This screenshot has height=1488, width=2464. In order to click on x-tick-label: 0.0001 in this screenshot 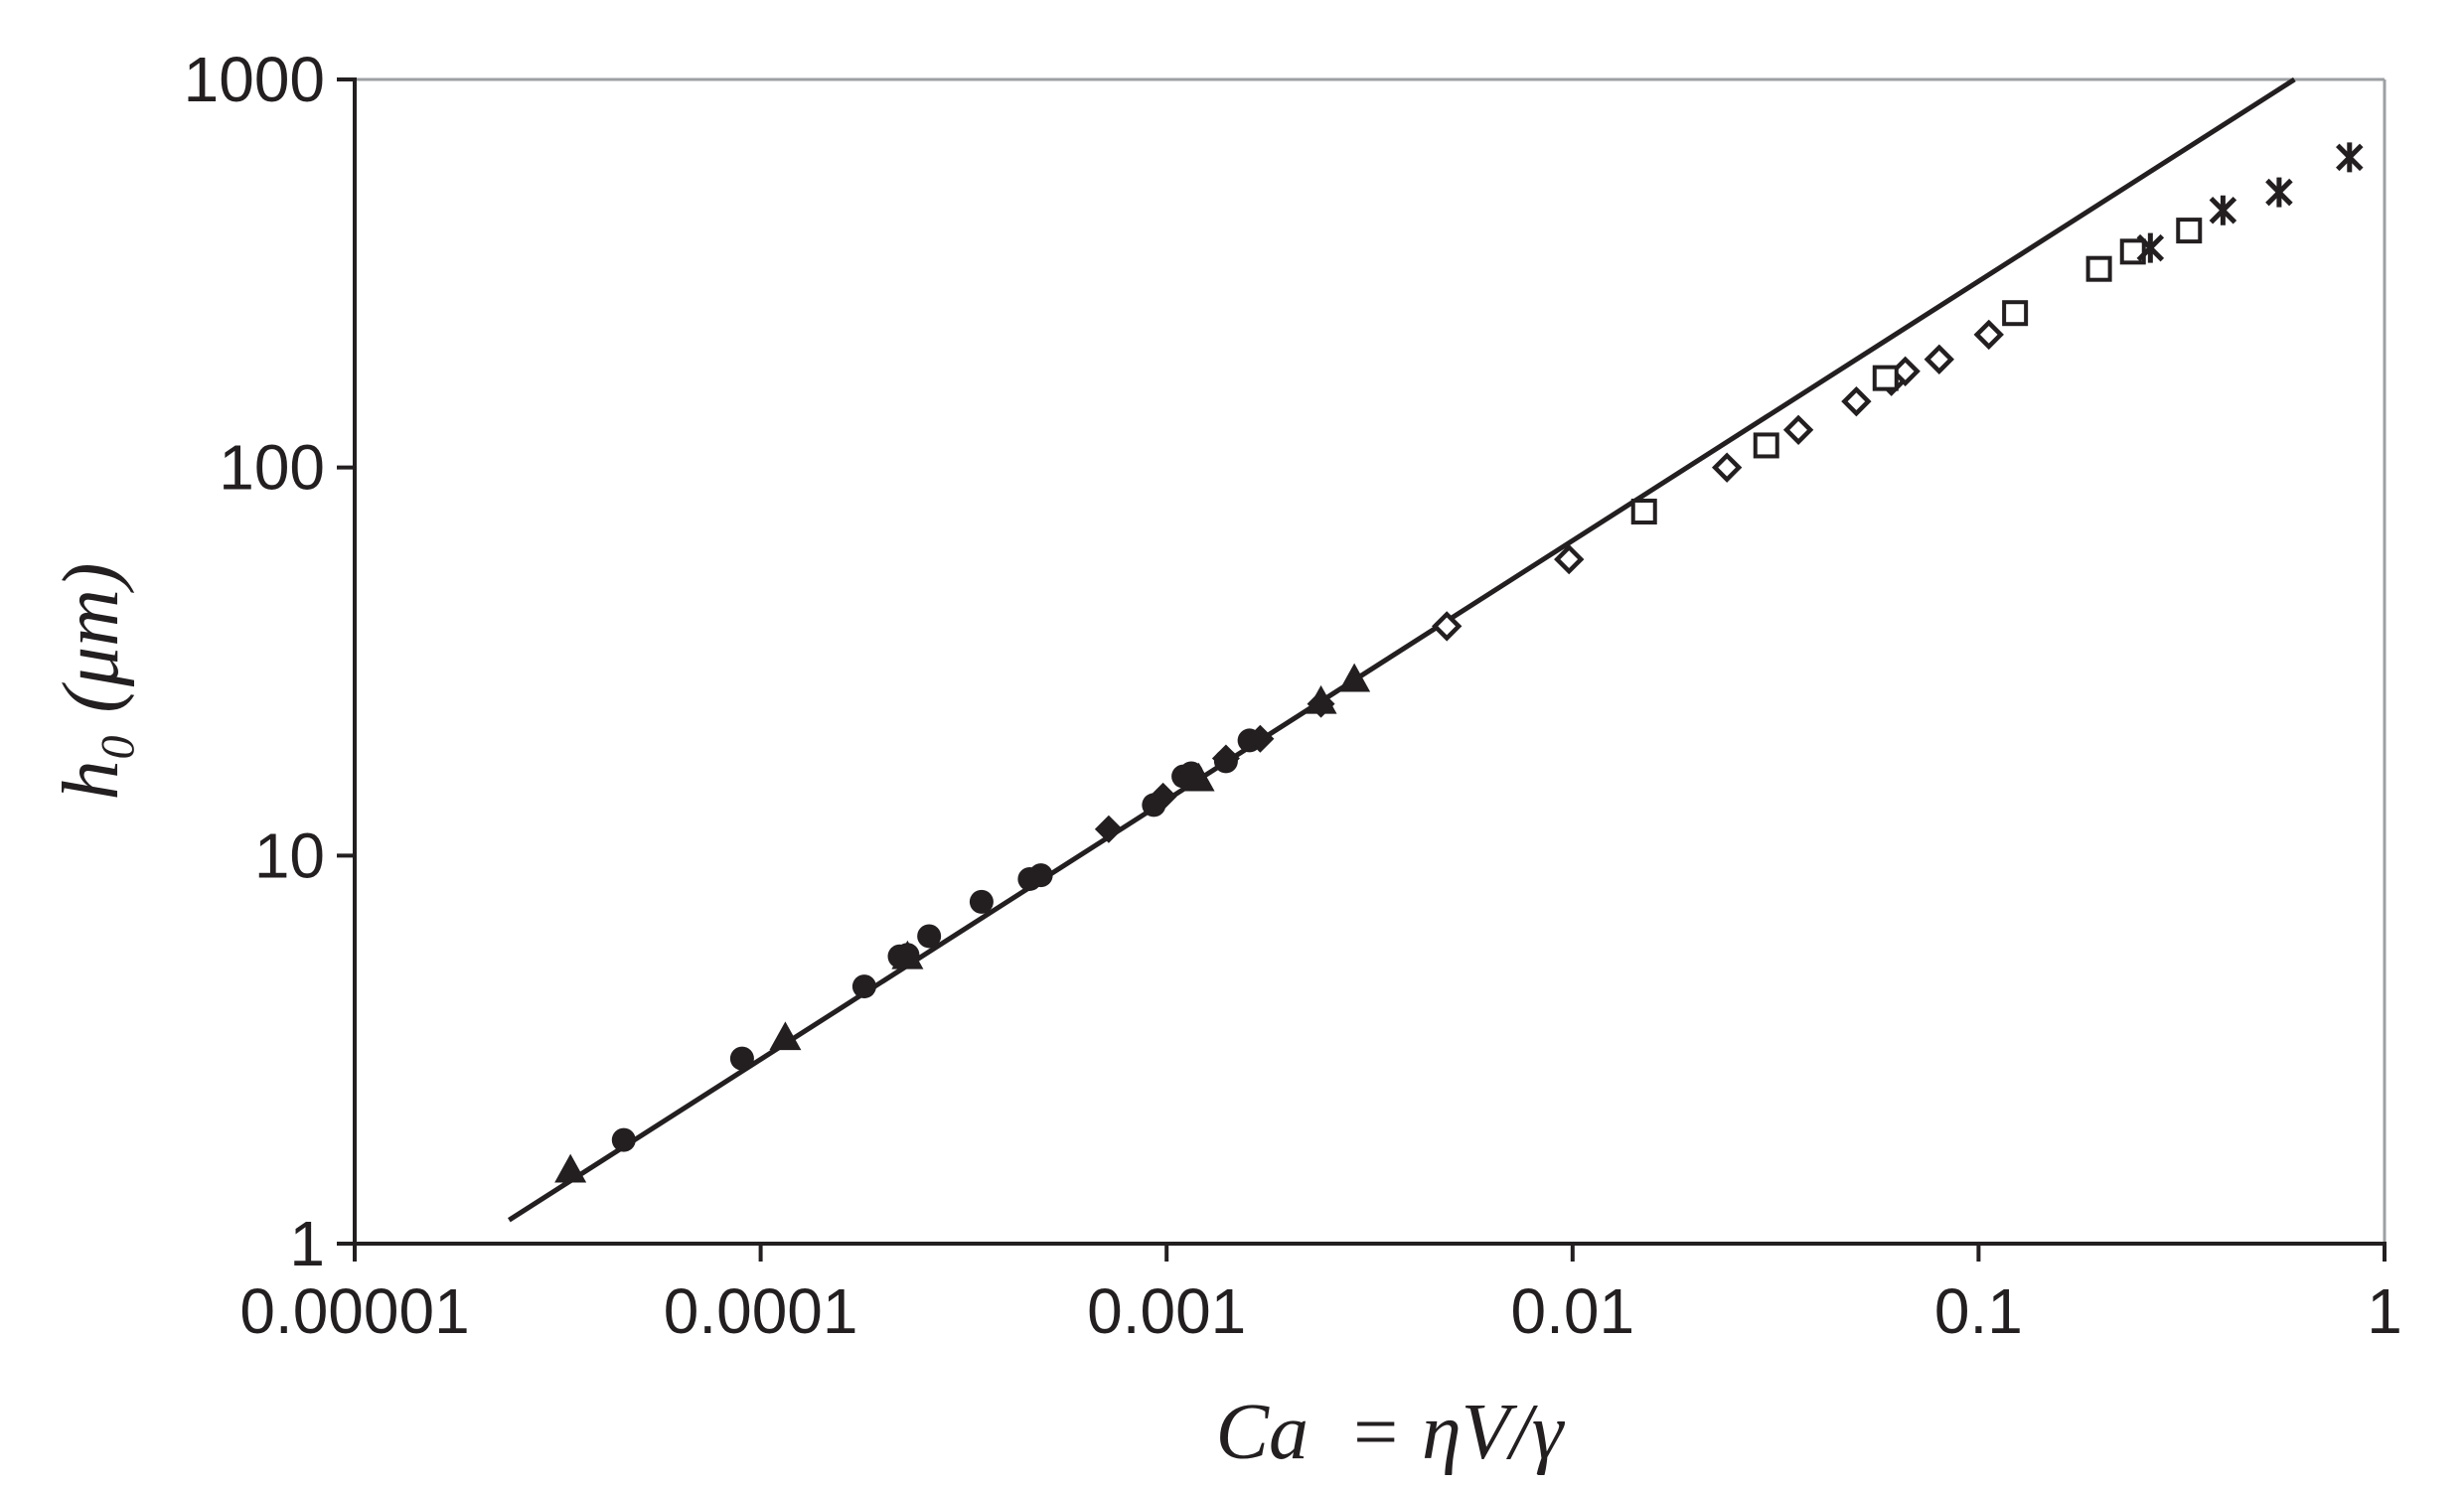, I will do `click(761, 1311)`.